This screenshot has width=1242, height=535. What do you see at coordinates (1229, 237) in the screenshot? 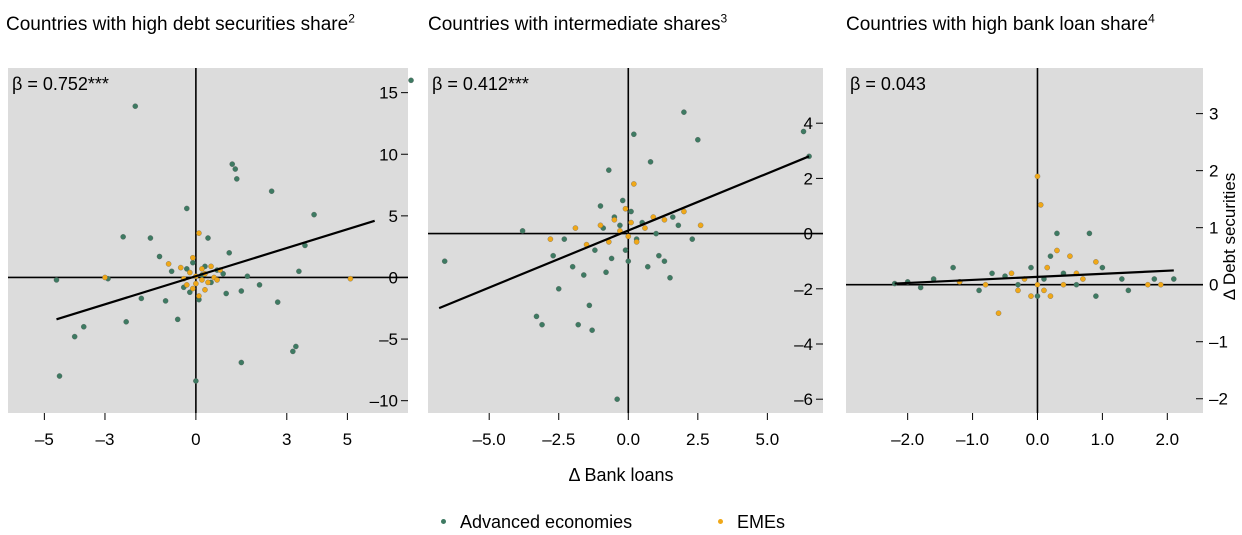
I see `panel-3-y-axis-label: Δ Debt securities` at bounding box center [1229, 237].